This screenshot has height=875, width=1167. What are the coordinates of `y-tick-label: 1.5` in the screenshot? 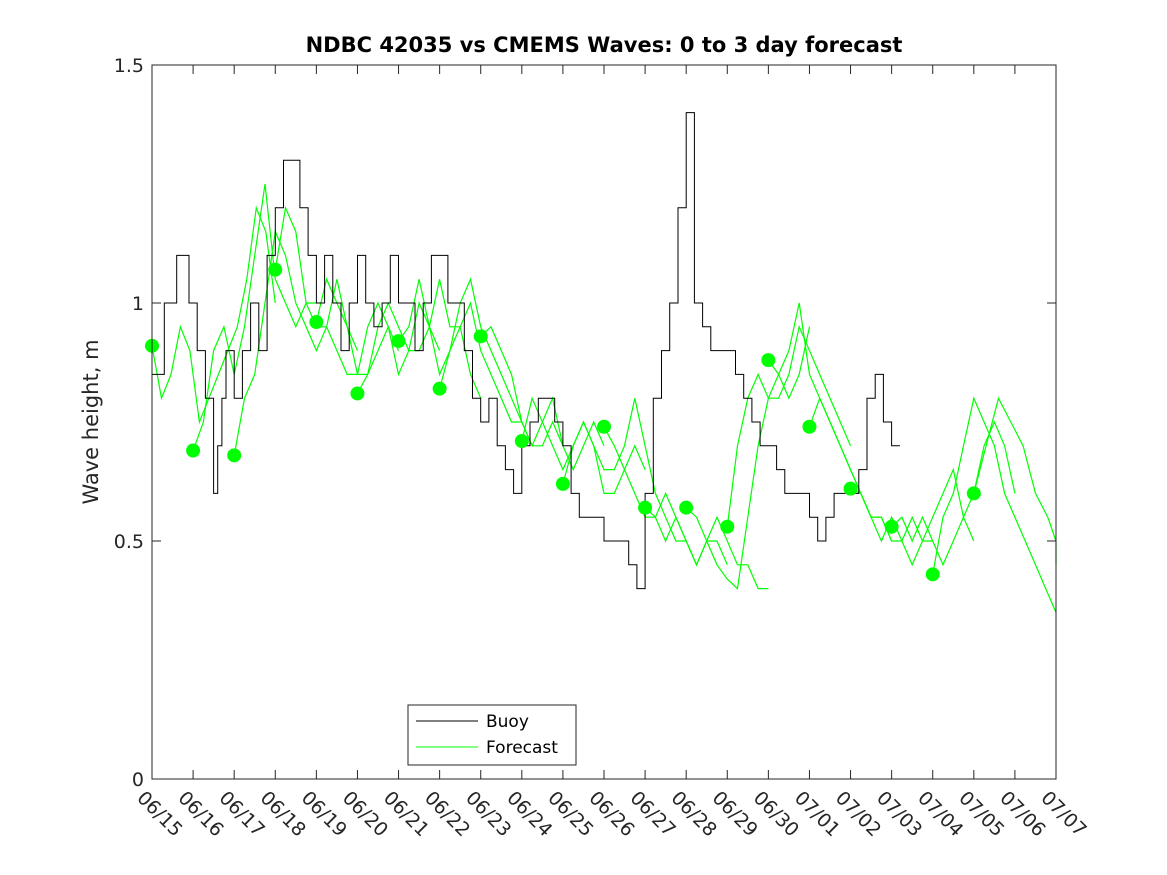 It's located at (129, 66).